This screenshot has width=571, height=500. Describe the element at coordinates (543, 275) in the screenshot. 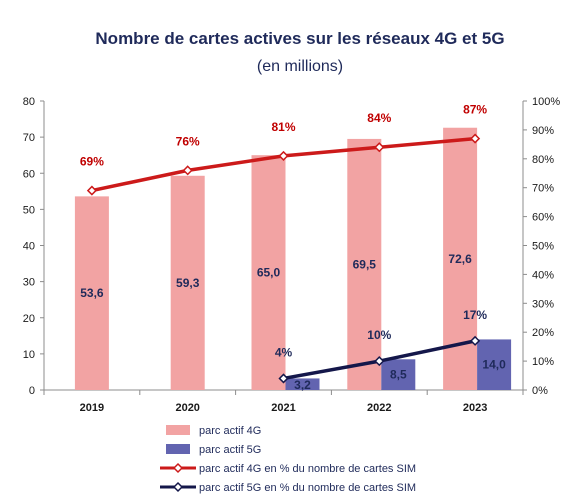

I see `y-right-tick-label: 40%` at that location.